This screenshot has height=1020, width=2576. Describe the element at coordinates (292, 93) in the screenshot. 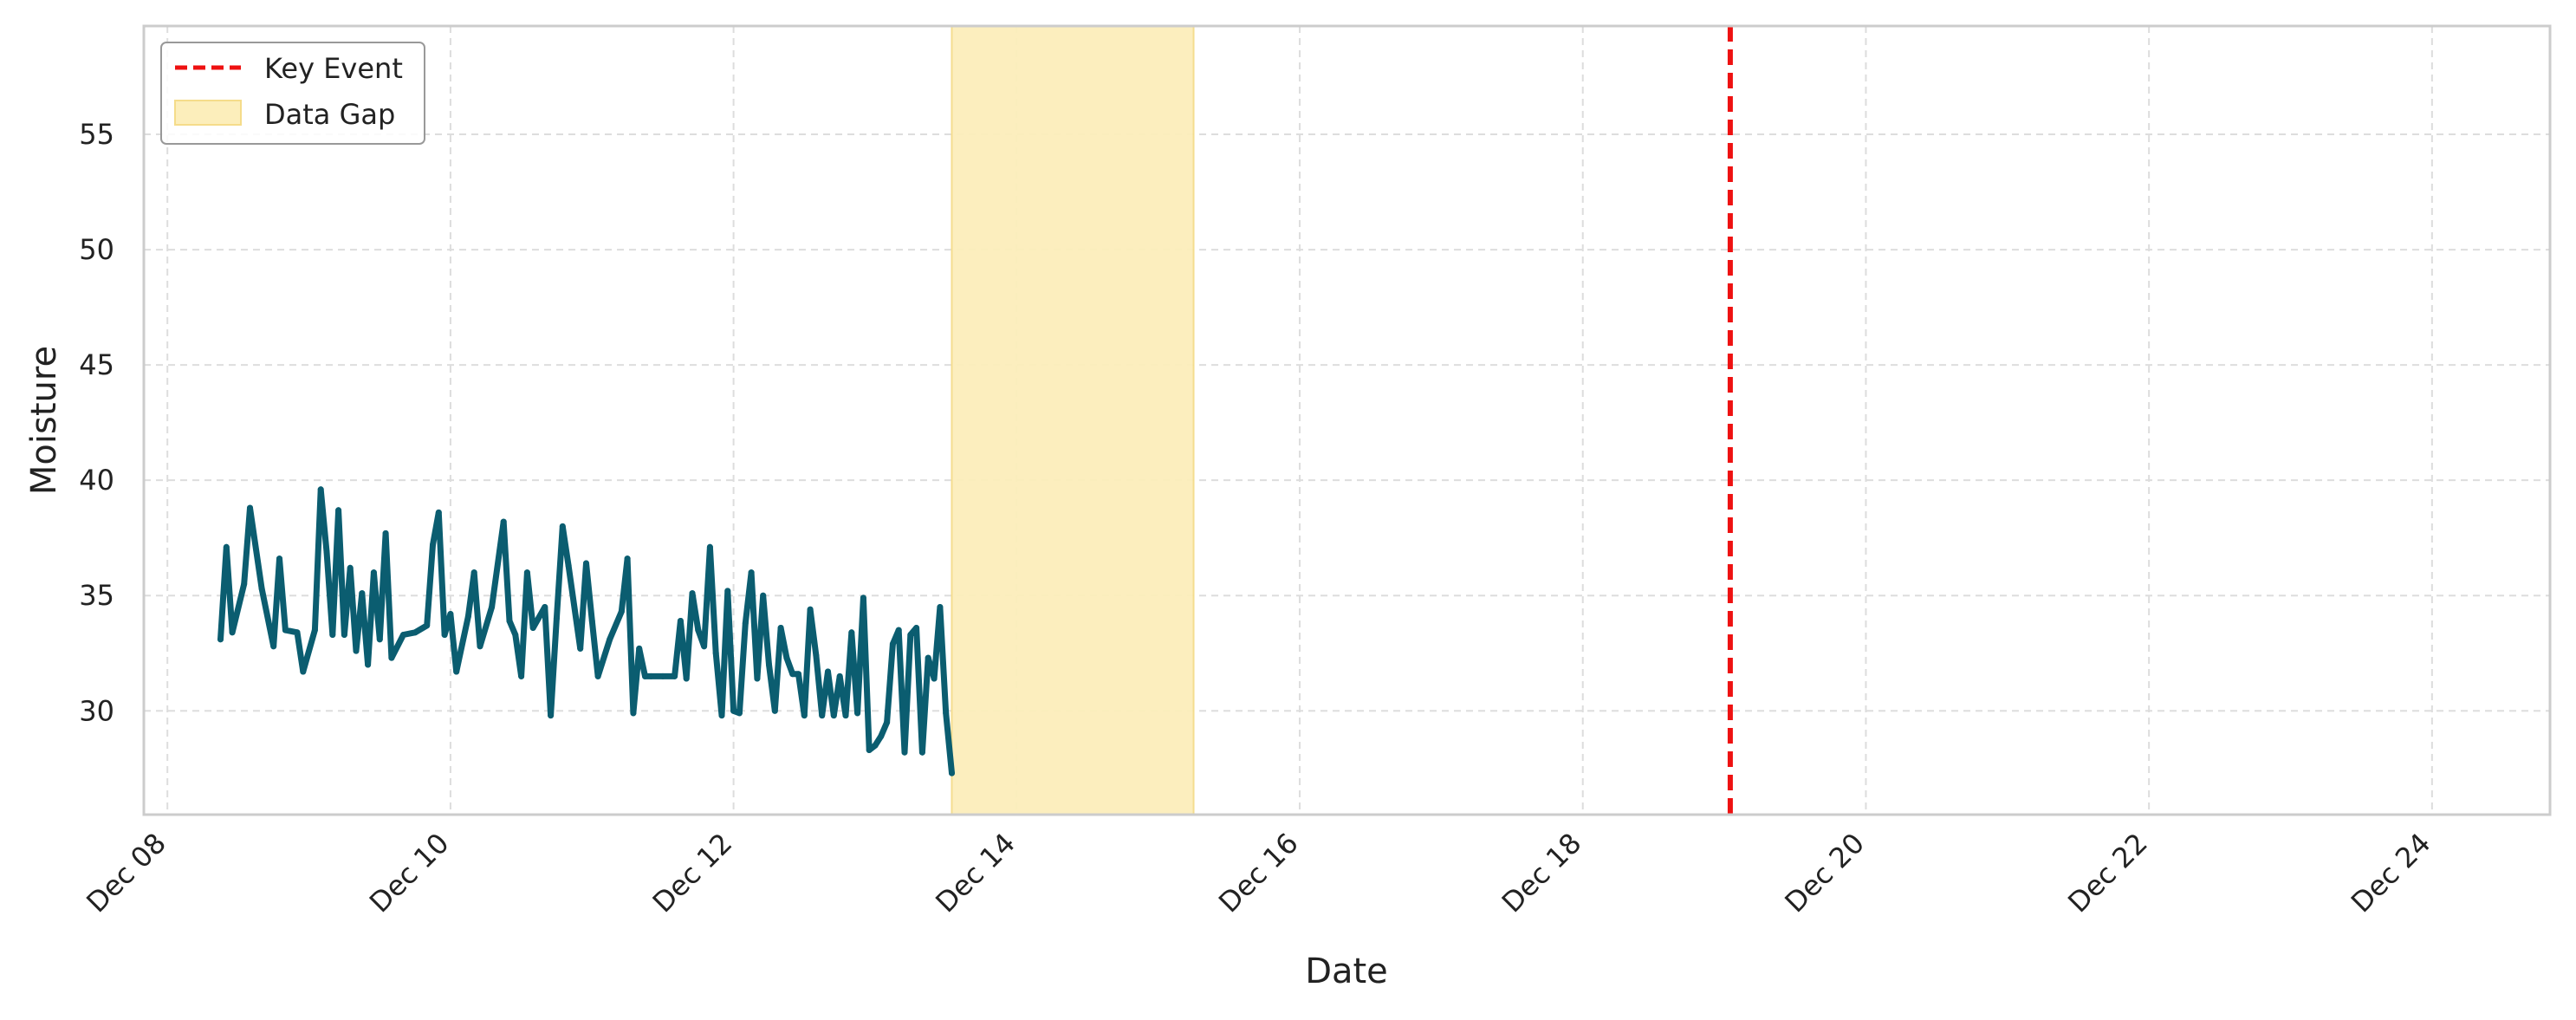

I see `legend: Key Event Data Gap` at that location.